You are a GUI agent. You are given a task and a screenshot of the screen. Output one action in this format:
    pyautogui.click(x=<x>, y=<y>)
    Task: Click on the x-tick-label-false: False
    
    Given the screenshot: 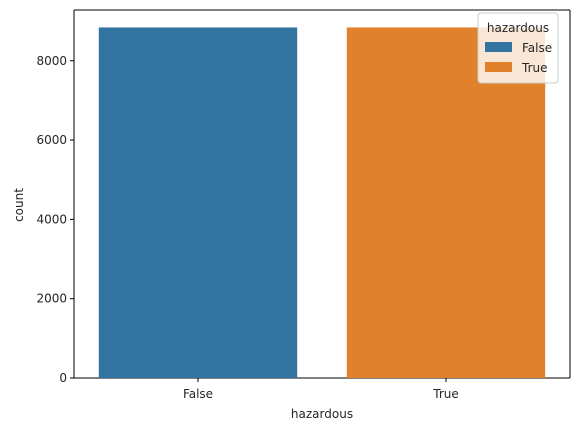 What is the action you would take?
    pyautogui.click(x=198, y=394)
    